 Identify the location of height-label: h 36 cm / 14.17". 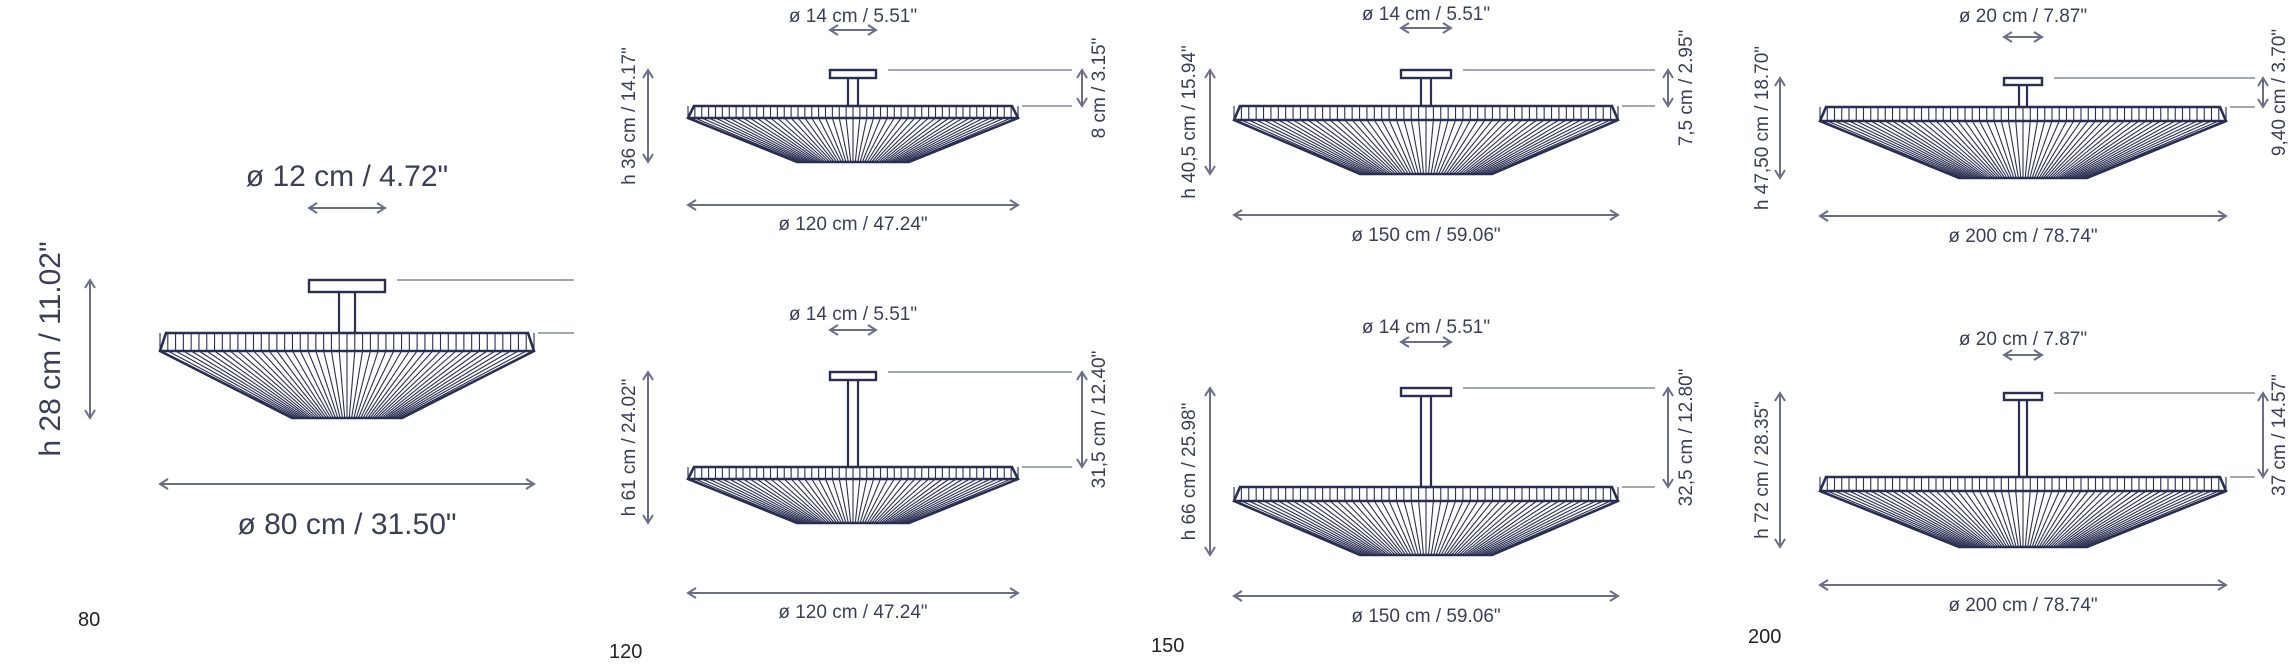
(629, 116).